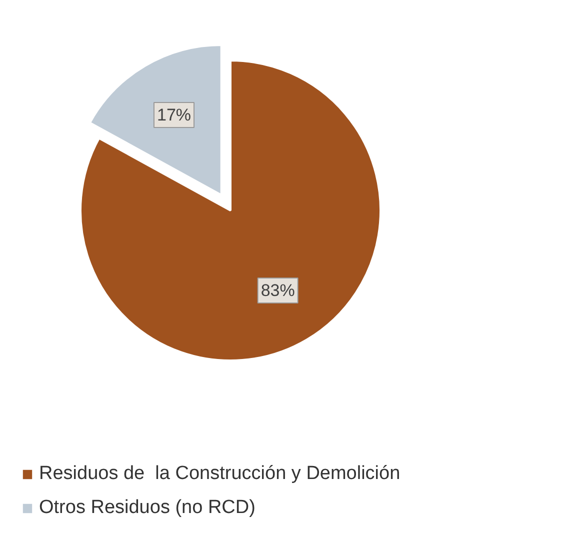 The image size is (562, 539). I want to click on legend-label: Otros Residuos (no RCD), so click(147, 508).